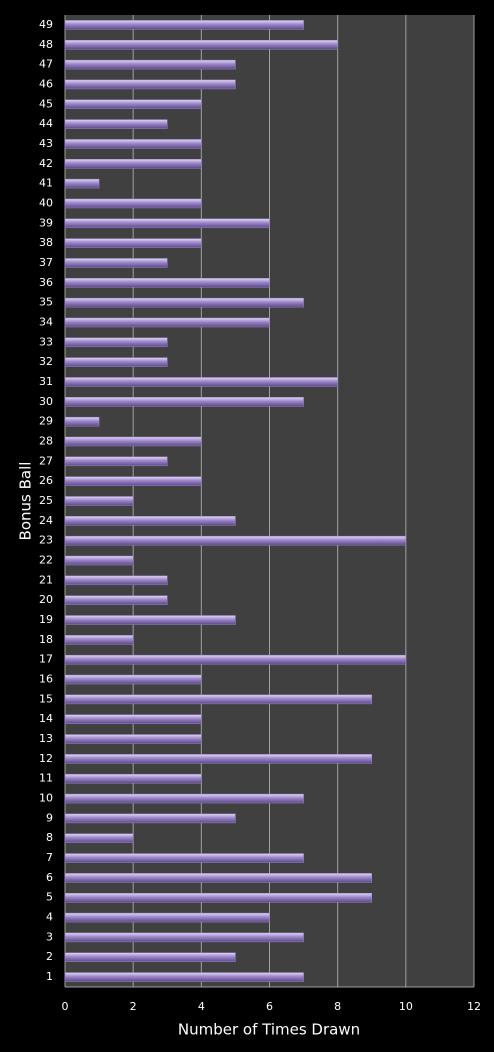 Image resolution: width=494 pixels, height=1052 pixels. What do you see at coordinates (49, 917) in the screenshot?
I see `y-tick-label: 4` at bounding box center [49, 917].